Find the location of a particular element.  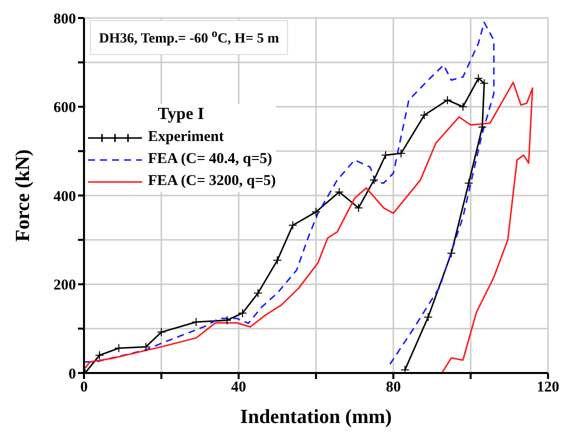

y-tick-label: 400 is located at coordinates (65, 196).